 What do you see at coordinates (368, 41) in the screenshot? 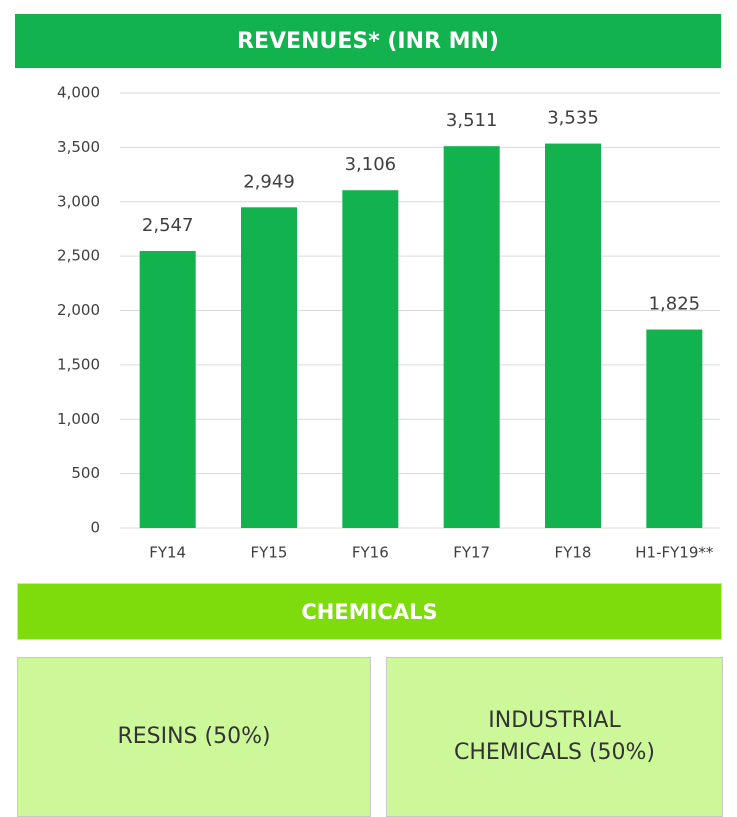
I see `chart-title: REVENUES* (INR MN)` at bounding box center [368, 41].